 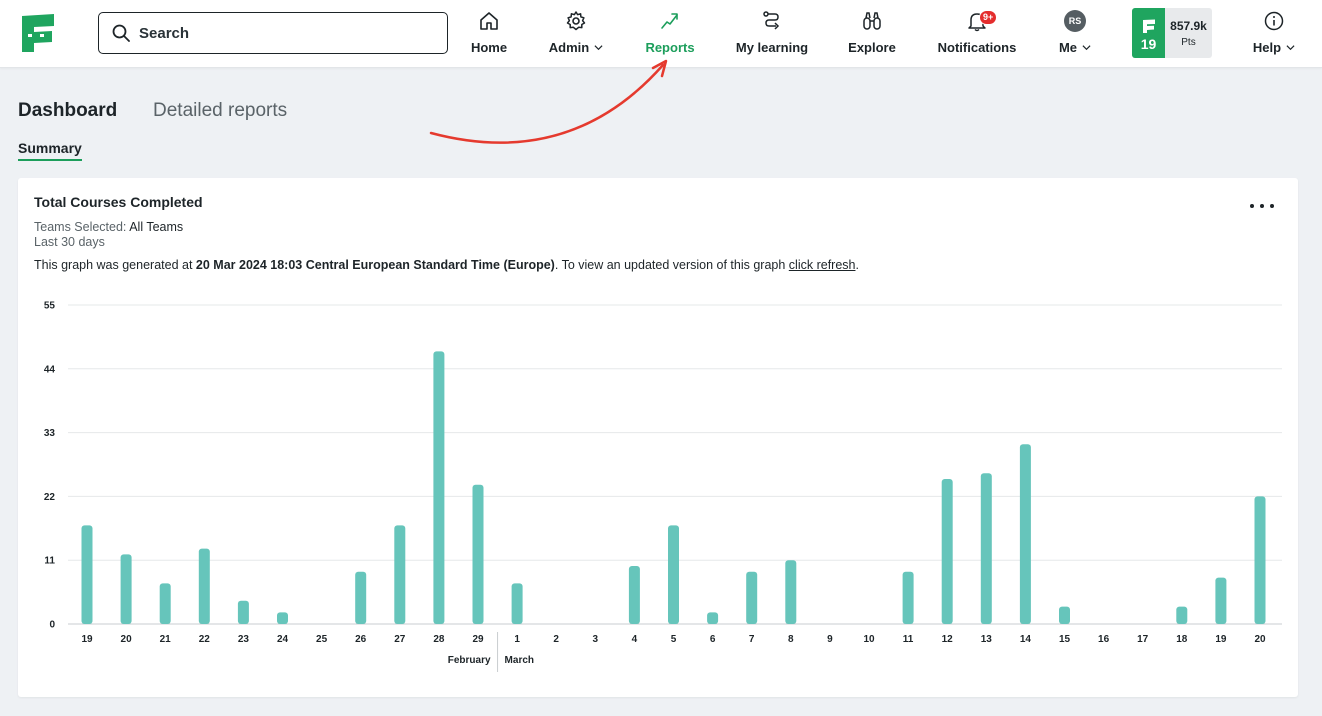 I want to click on x-tick-label: 22, so click(x=205, y=639).